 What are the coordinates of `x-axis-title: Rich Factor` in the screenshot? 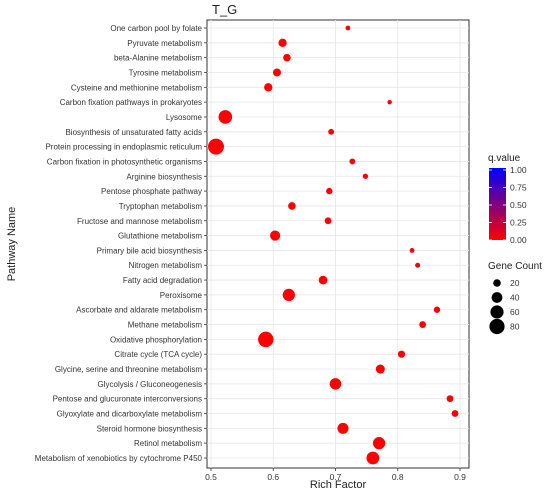 It's located at (338, 485).